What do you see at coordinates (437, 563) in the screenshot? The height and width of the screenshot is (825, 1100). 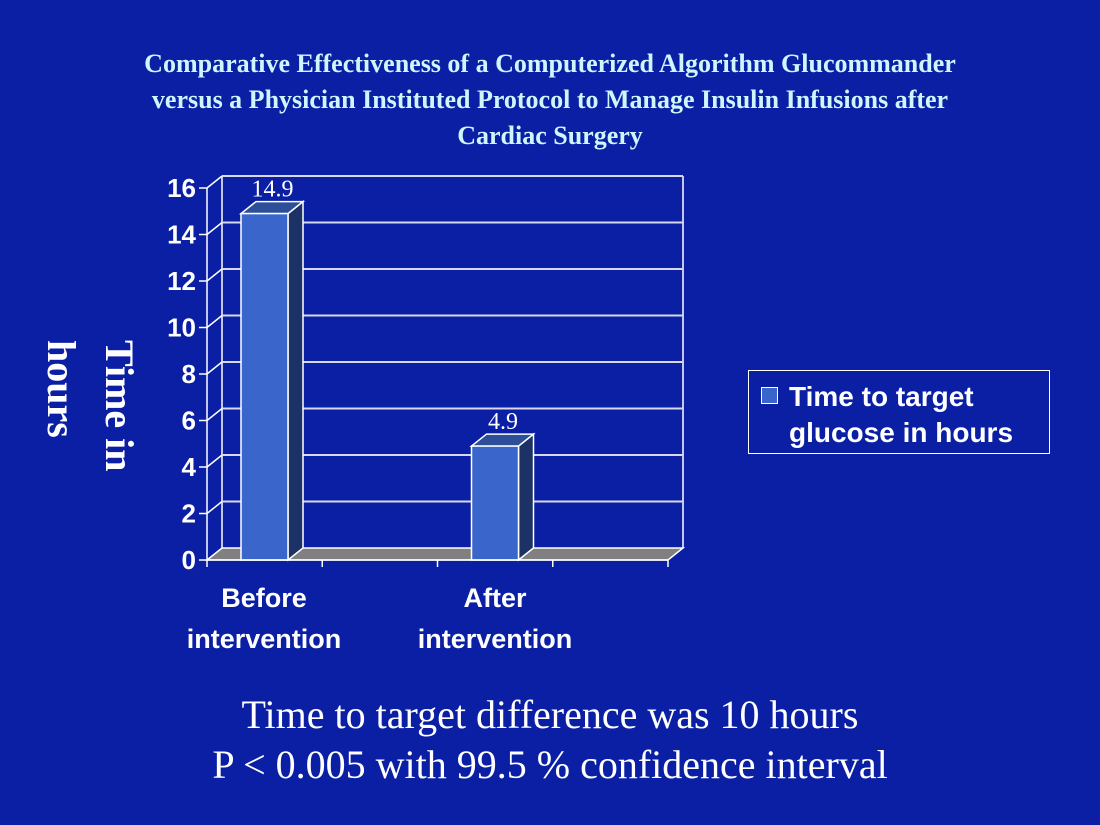 I see `x-axis` at bounding box center [437, 563].